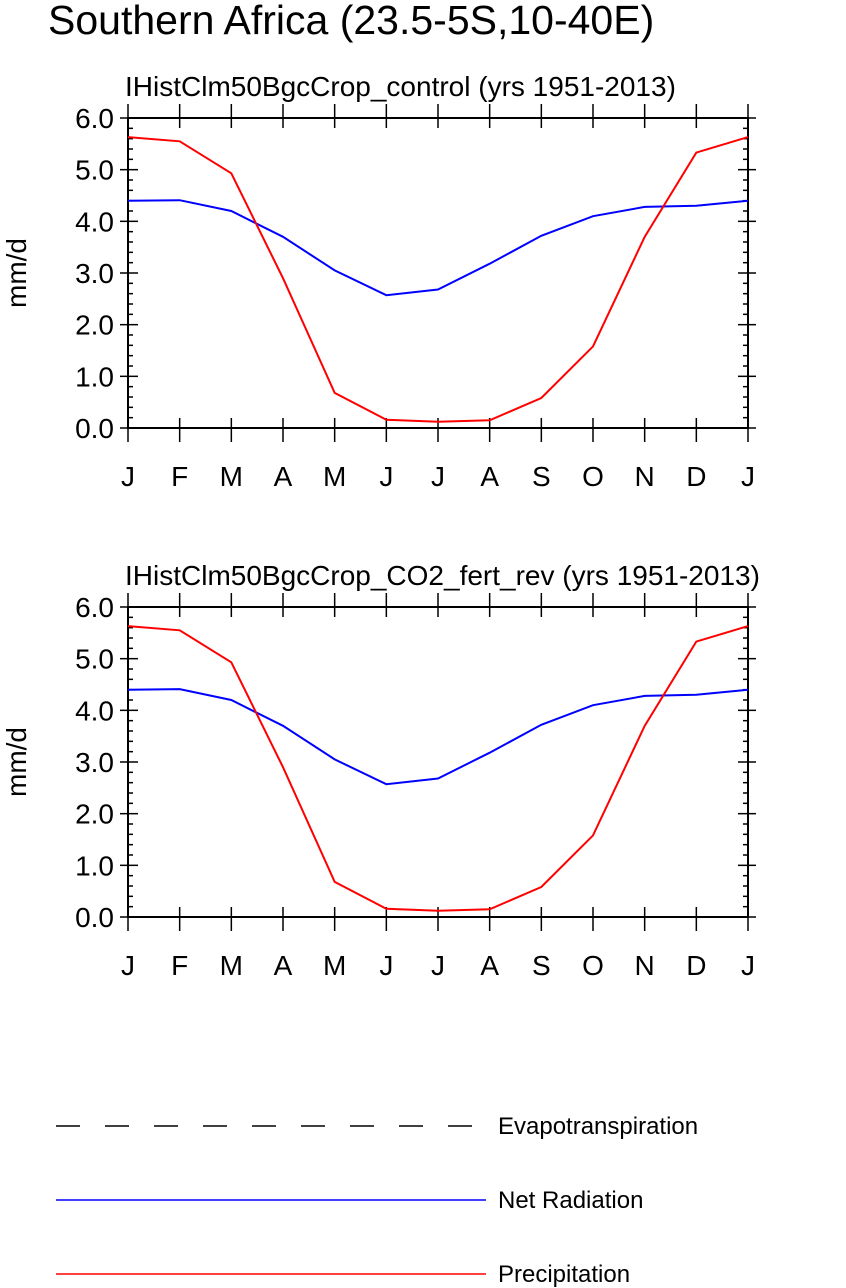 The image size is (846, 1288). I want to click on y-tick-label: 3.0, so click(94, 762).